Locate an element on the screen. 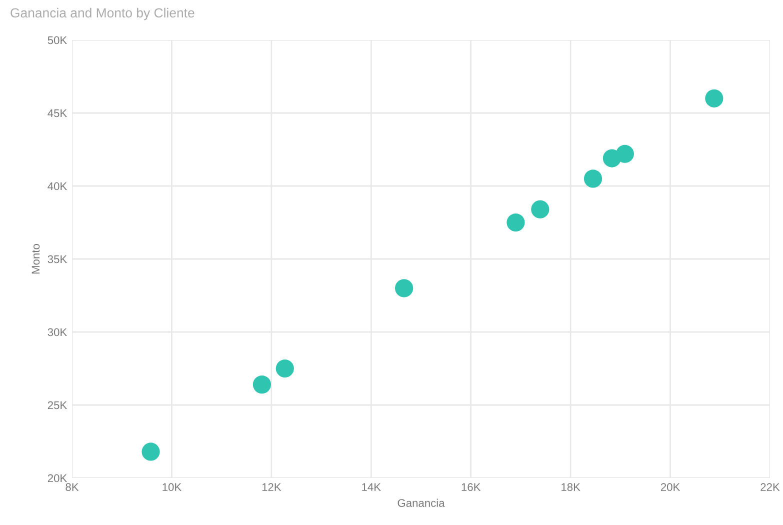 This screenshot has width=783, height=525. x-tick-label: 18K is located at coordinates (571, 487).